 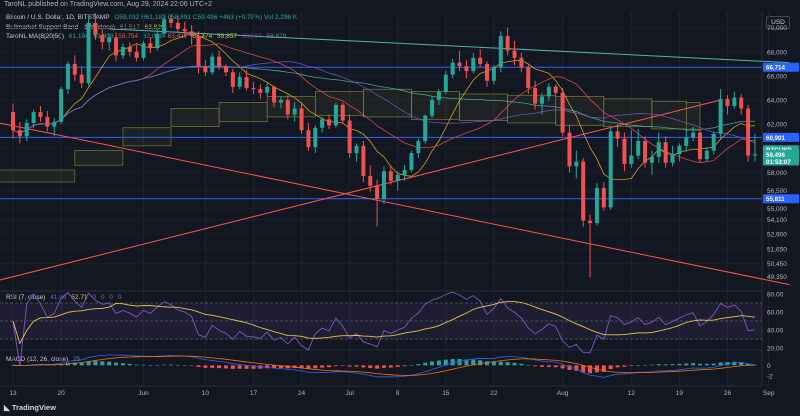 What do you see at coordinates (680, 393) in the screenshot?
I see `x-tick-label: 19` at bounding box center [680, 393].